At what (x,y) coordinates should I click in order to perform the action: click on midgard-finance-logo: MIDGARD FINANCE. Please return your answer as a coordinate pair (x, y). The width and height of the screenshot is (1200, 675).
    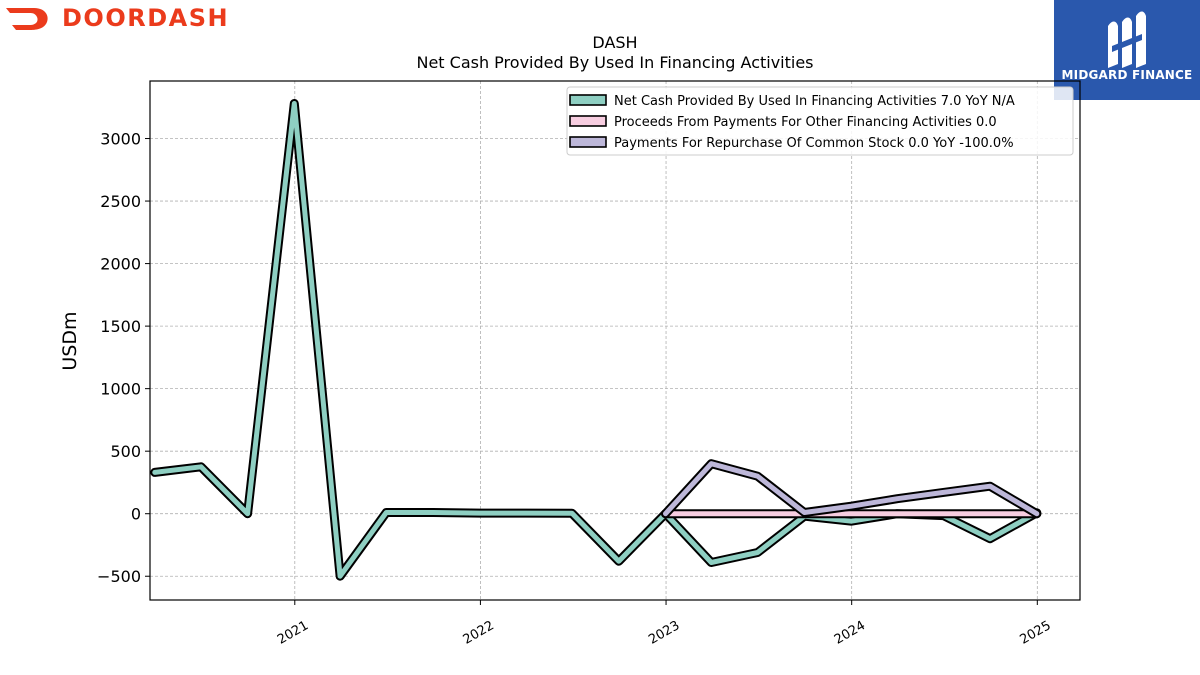
    Looking at the image, I should click on (1127, 50).